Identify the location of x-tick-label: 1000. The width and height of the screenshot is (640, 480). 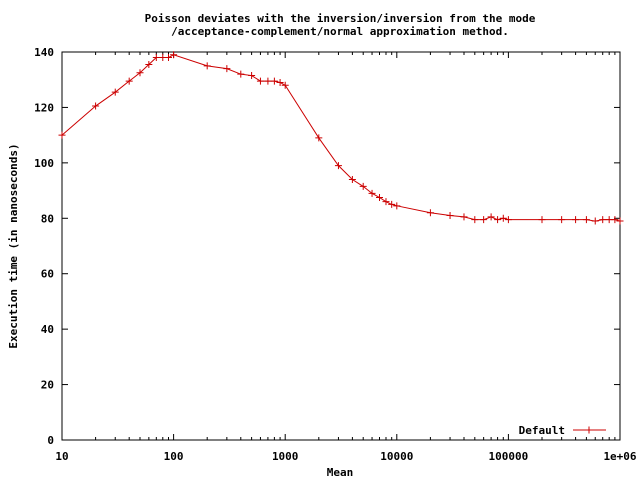
(285, 456).